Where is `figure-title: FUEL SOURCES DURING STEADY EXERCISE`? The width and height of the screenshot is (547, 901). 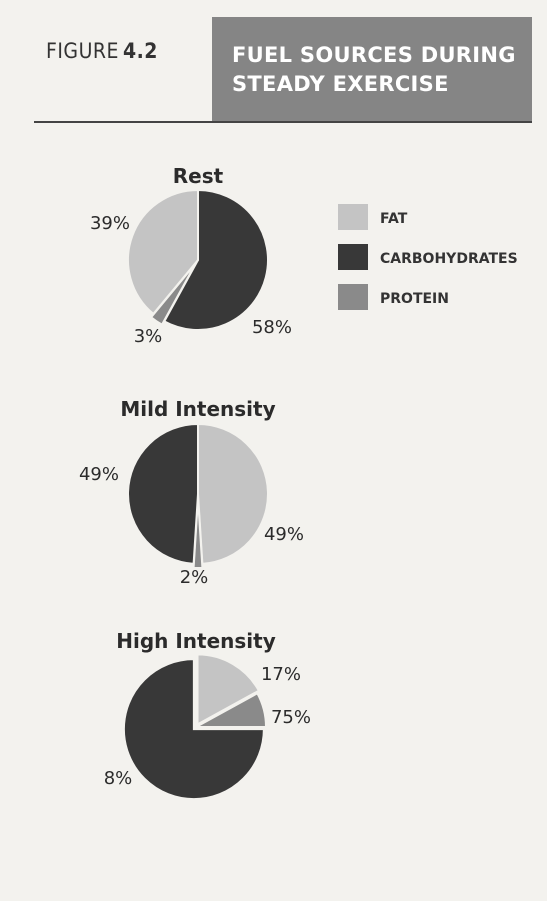 figure-title: FUEL SOURCES DURING STEADY EXERCISE is located at coordinates (378, 70).